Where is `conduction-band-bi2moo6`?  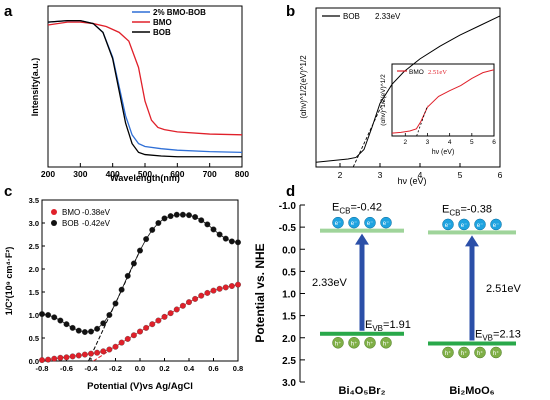 conduction-band-bi2moo6 is located at coordinates (472, 232).